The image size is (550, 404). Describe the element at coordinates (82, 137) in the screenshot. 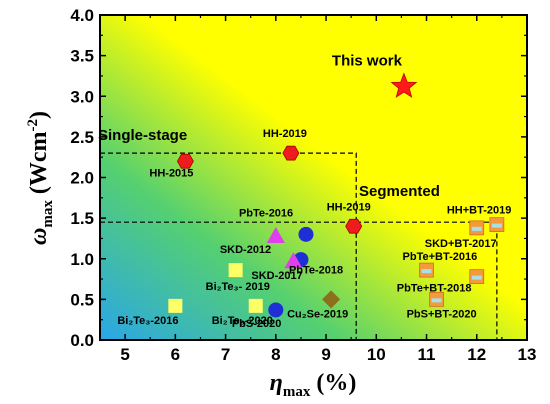

I see `y-tick-label-2.5: 2.5` at that location.